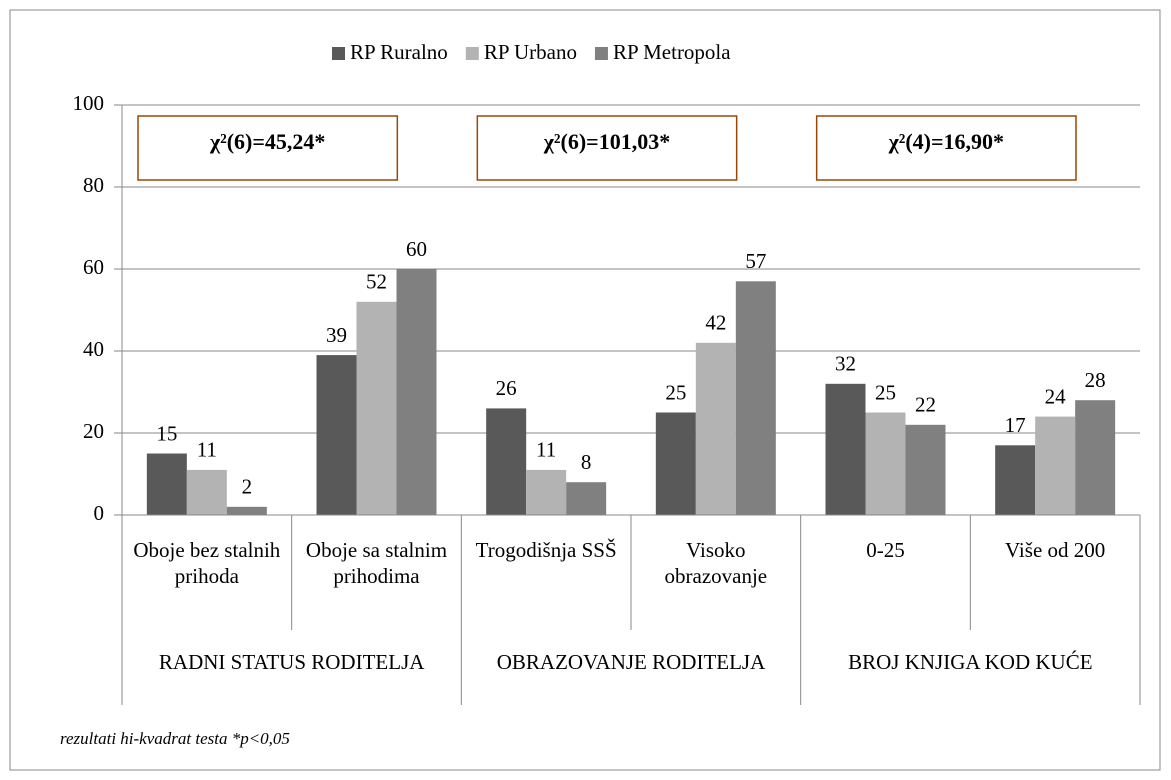 The image size is (1171, 780). What do you see at coordinates (631, 662) in the screenshot?
I see `group-label: OBRAZOVANJE RODITELJA` at bounding box center [631, 662].